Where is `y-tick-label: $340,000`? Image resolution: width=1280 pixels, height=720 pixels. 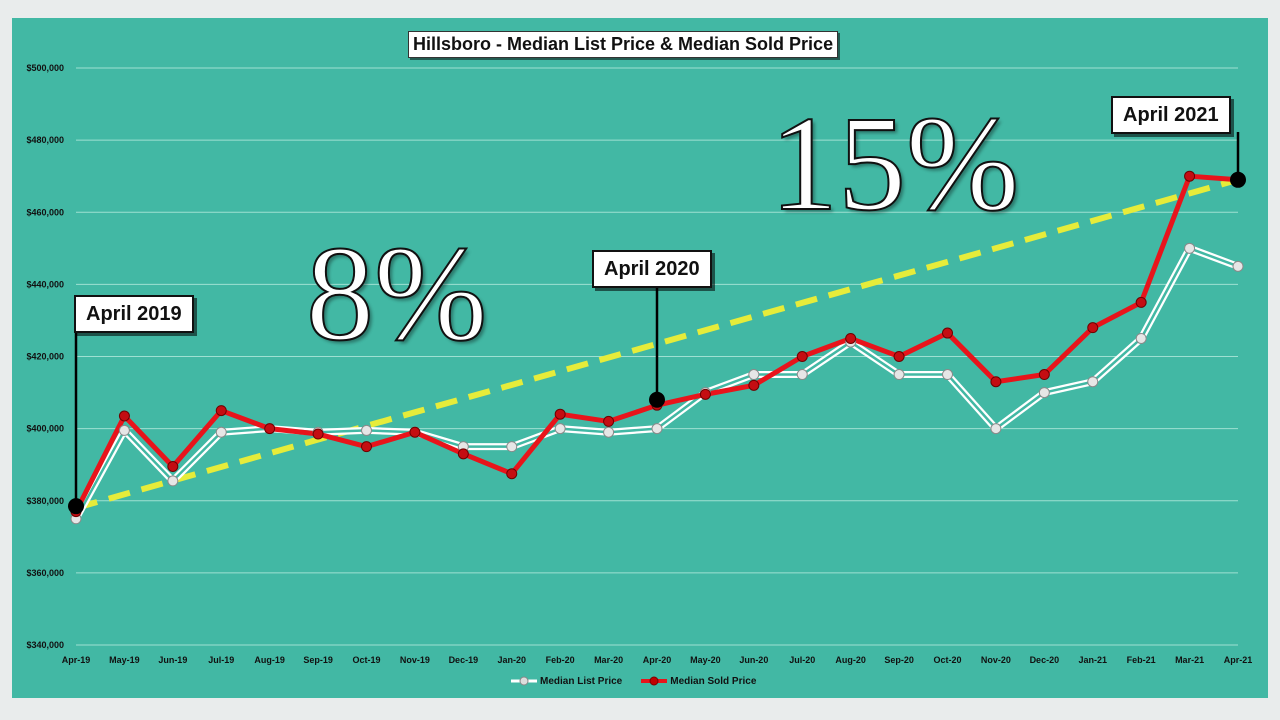
y-tick-label: $340,000 is located at coordinates (45, 645).